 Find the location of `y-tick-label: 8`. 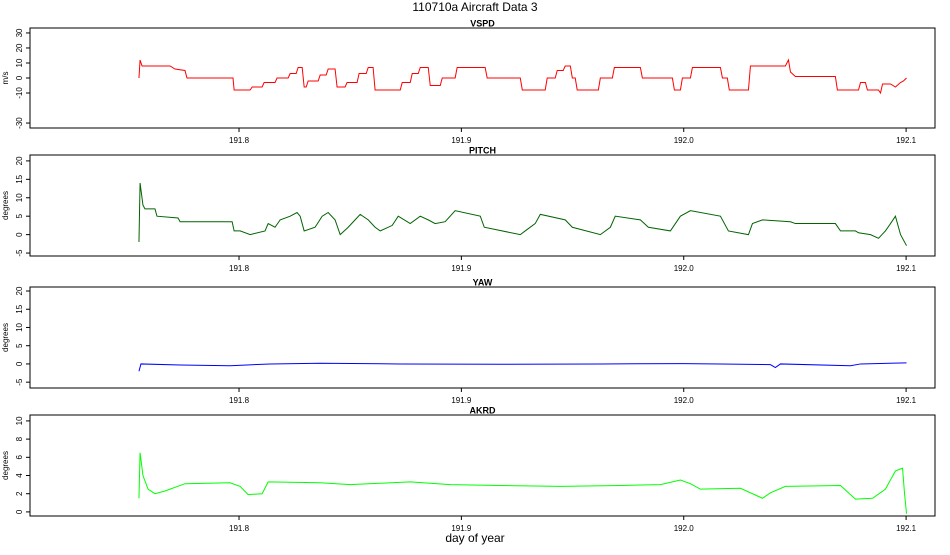

y-tick-label: 8 is located at coordinates (19, 438).